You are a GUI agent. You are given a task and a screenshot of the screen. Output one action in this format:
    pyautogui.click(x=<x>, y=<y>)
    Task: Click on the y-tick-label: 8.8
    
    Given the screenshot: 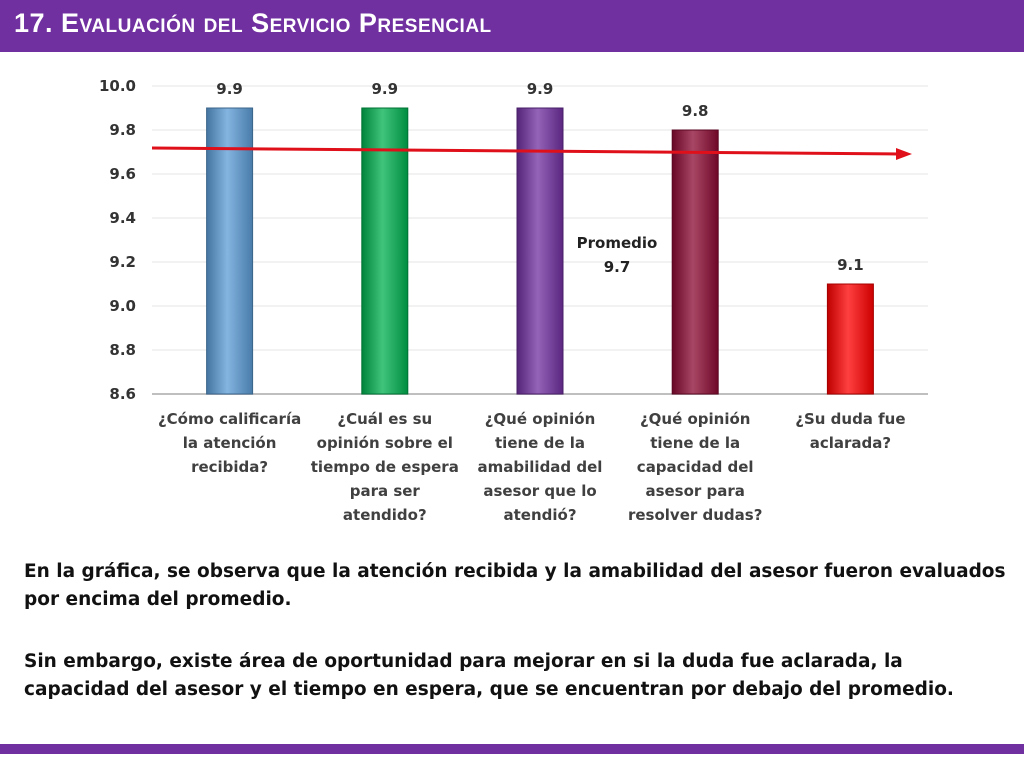 What is the action you would take?
    pyautogui.click(x=122, y=350)
    